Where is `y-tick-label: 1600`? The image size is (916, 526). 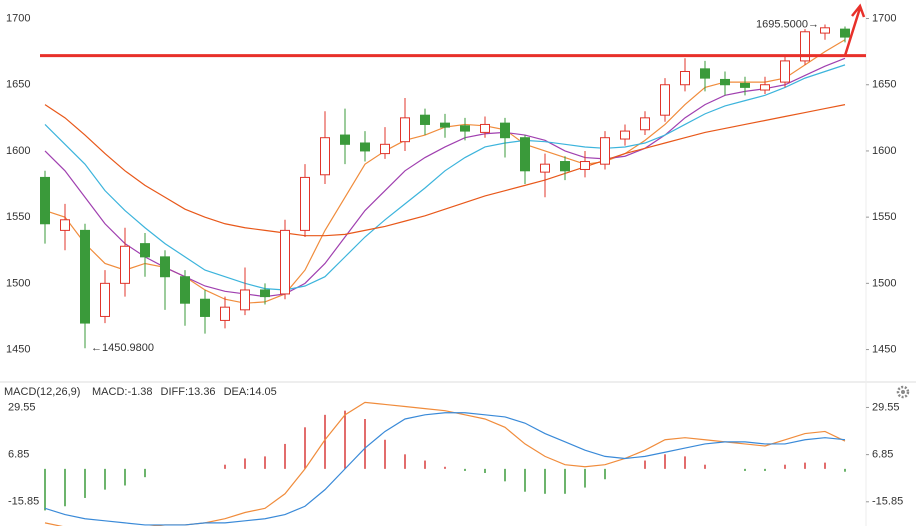
y-tick-label: 1600 is located at coordinates (18, 151).